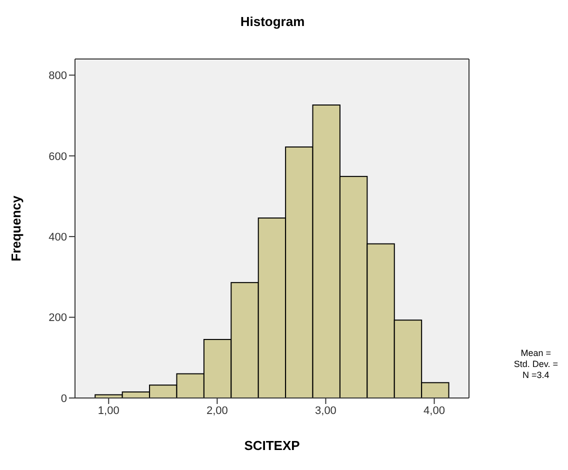  Describe the element at coordinates (536, 364) in the screenshot. I see `text: Std. Dev. =` at that location.